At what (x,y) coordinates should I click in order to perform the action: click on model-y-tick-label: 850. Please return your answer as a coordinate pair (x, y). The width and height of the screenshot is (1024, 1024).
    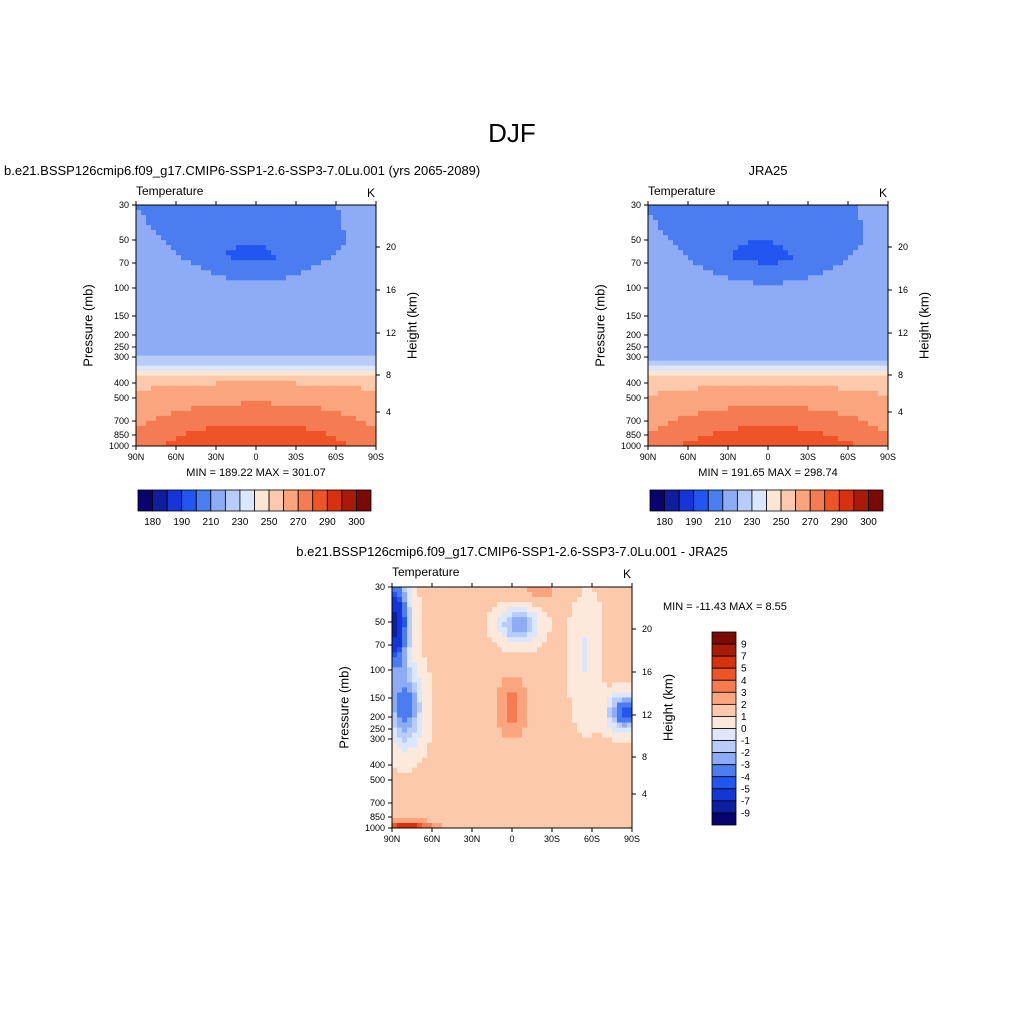
    Looking at the image, I should click on (121, 435).